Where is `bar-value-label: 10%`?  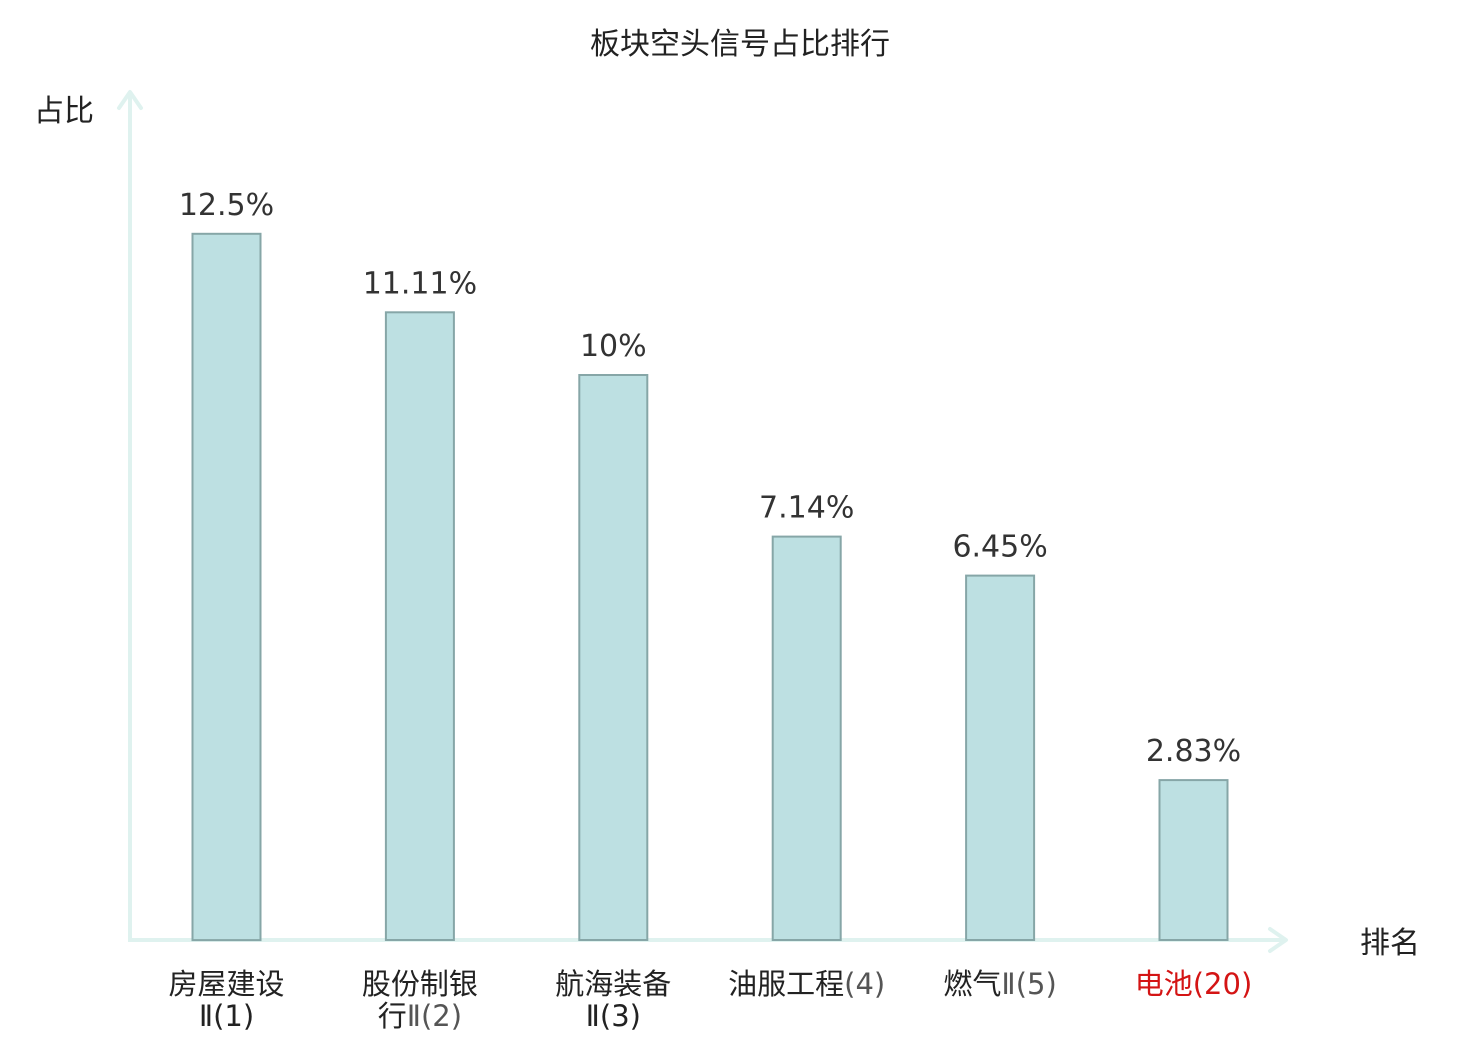
bar-value-label: 10% is located at coordinates (613, 346).